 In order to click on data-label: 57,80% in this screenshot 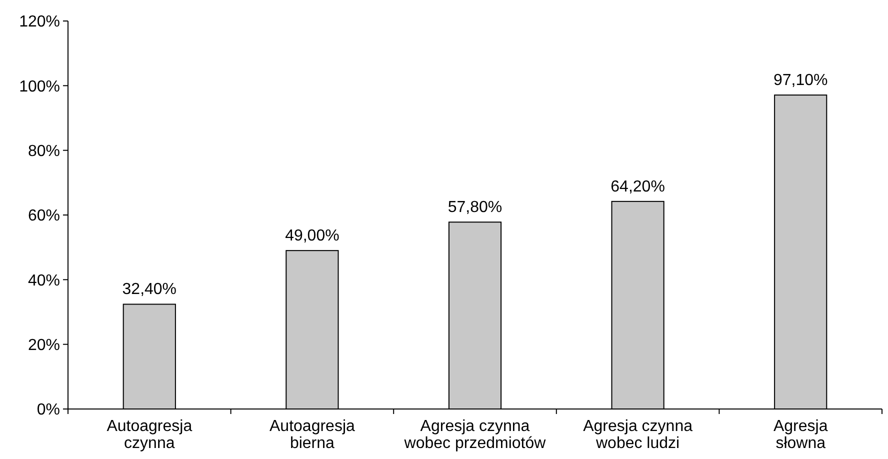, I will do `click(475, 207)`.